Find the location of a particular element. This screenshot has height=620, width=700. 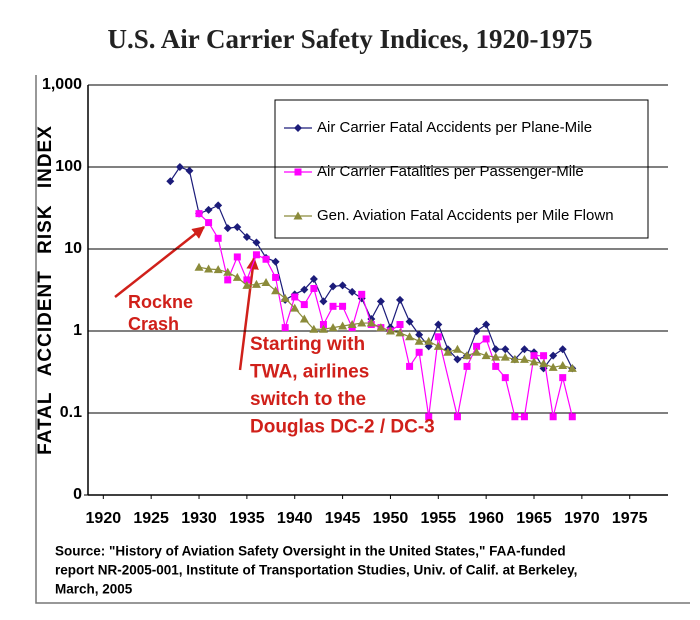

x-tick-label: 1960 is located at coordinates (486, 518).